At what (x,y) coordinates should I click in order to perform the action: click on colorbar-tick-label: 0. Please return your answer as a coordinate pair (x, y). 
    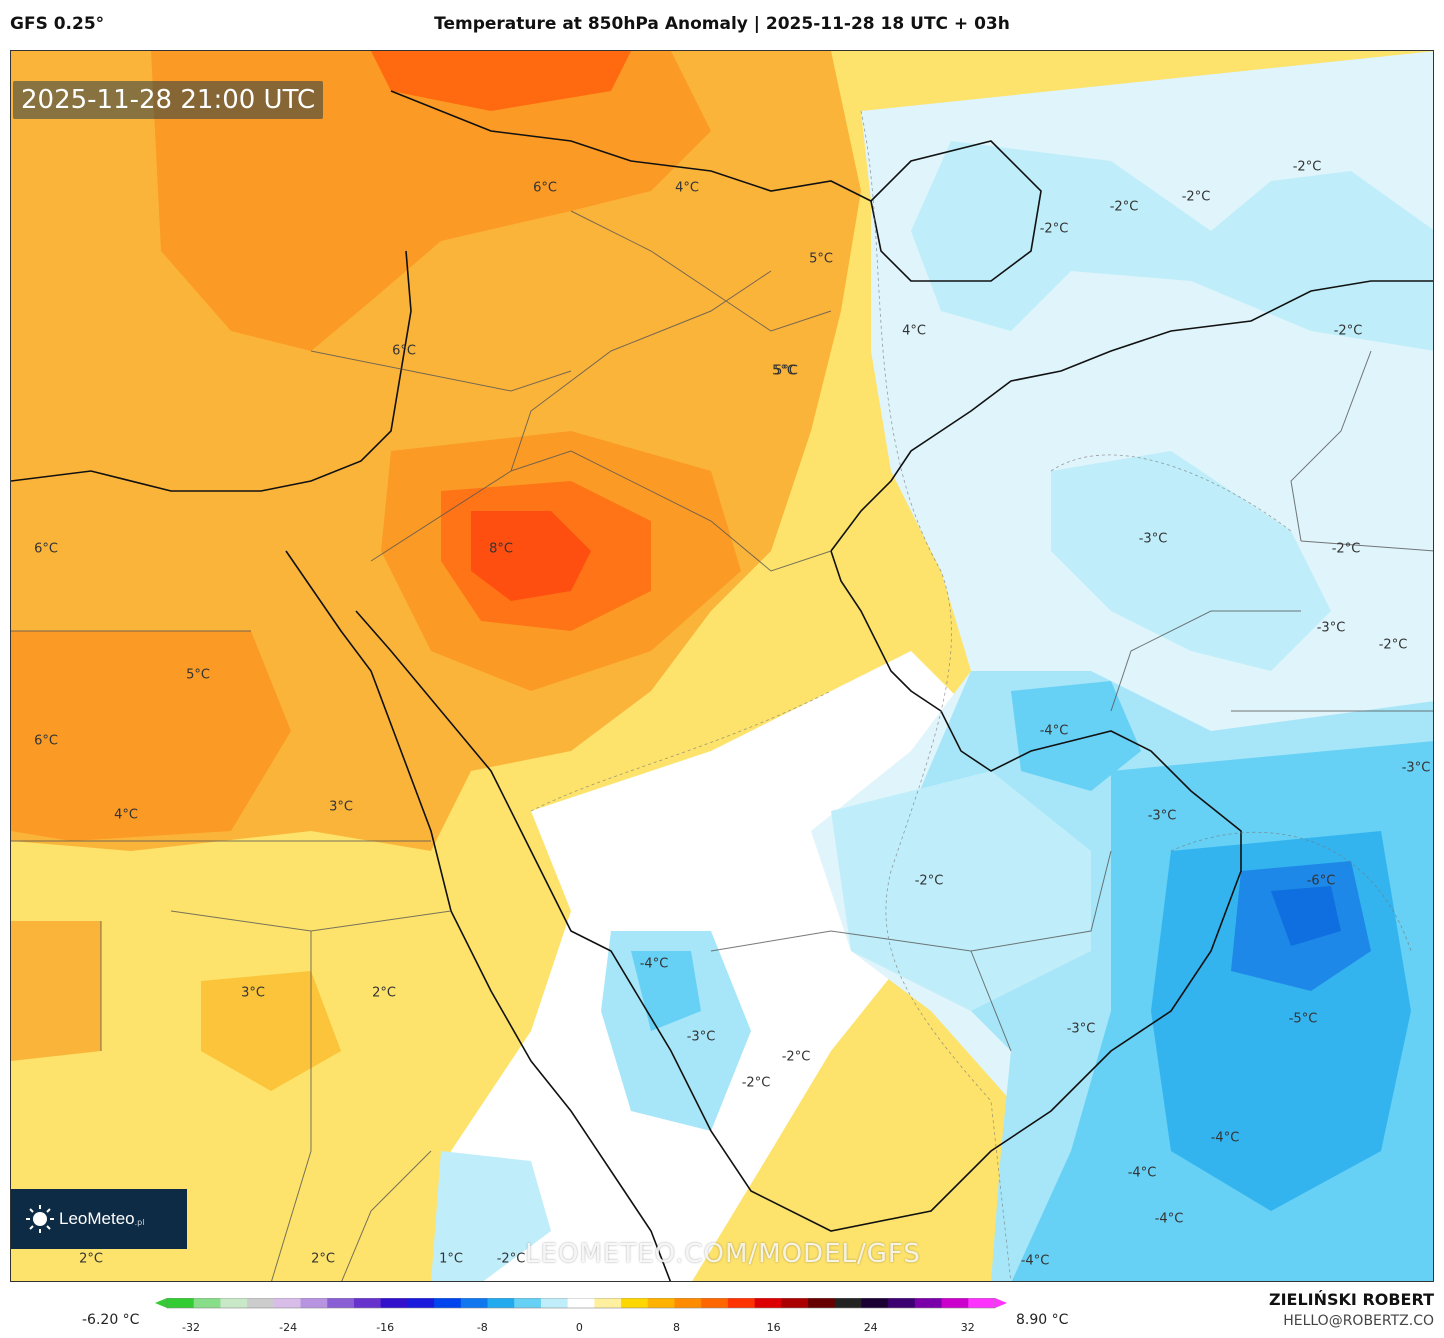
    Looking at the image, I should click on (579, 1327).